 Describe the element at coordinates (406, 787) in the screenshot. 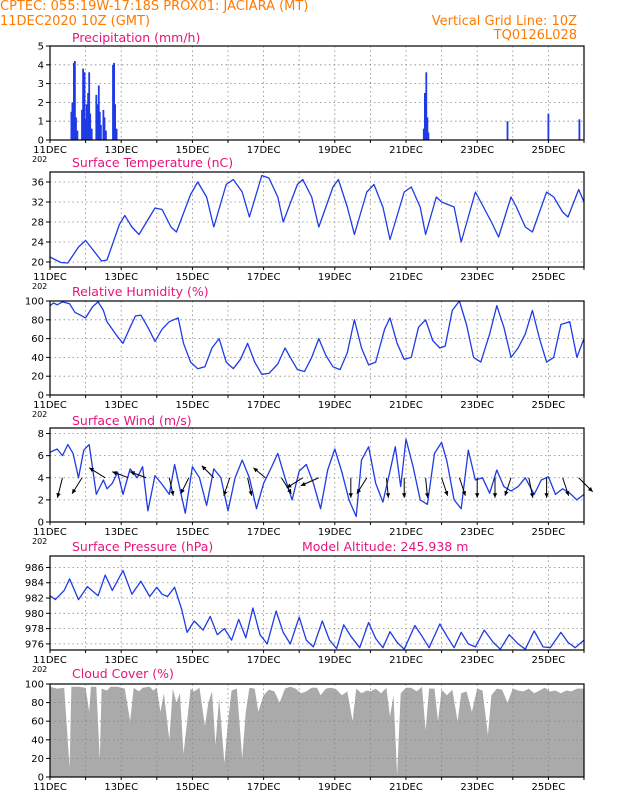

I see `cloud-cover-xtick-label: 21DEC` at that location.